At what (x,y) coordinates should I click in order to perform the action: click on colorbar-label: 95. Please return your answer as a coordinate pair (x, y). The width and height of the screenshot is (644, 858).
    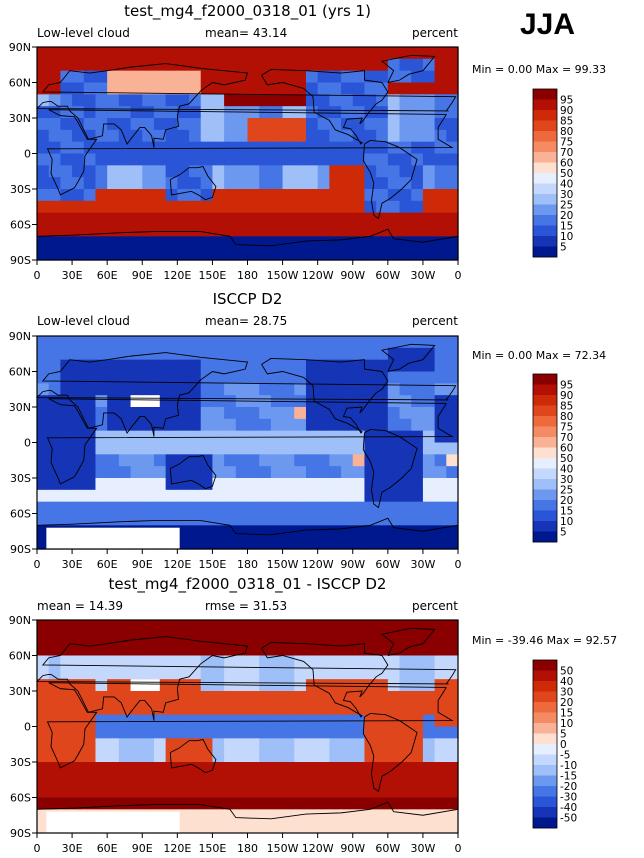
    Looking at the image, I should click on (566, 386).